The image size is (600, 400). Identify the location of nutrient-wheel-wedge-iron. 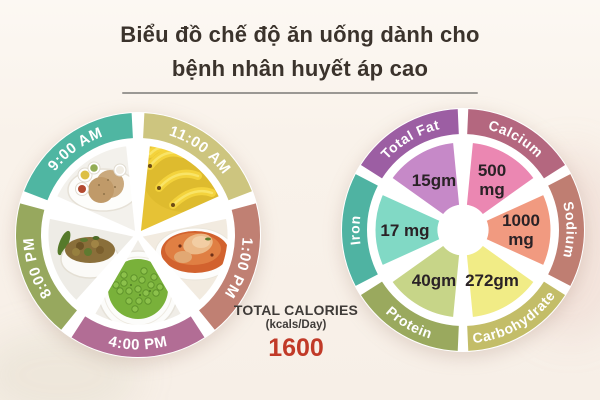
(408, 230).